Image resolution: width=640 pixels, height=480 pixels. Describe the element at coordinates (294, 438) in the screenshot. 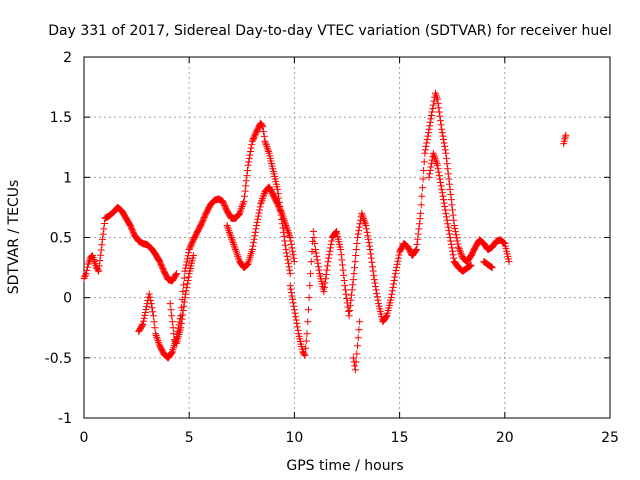

I see `x-tick-label: 10` at that location.